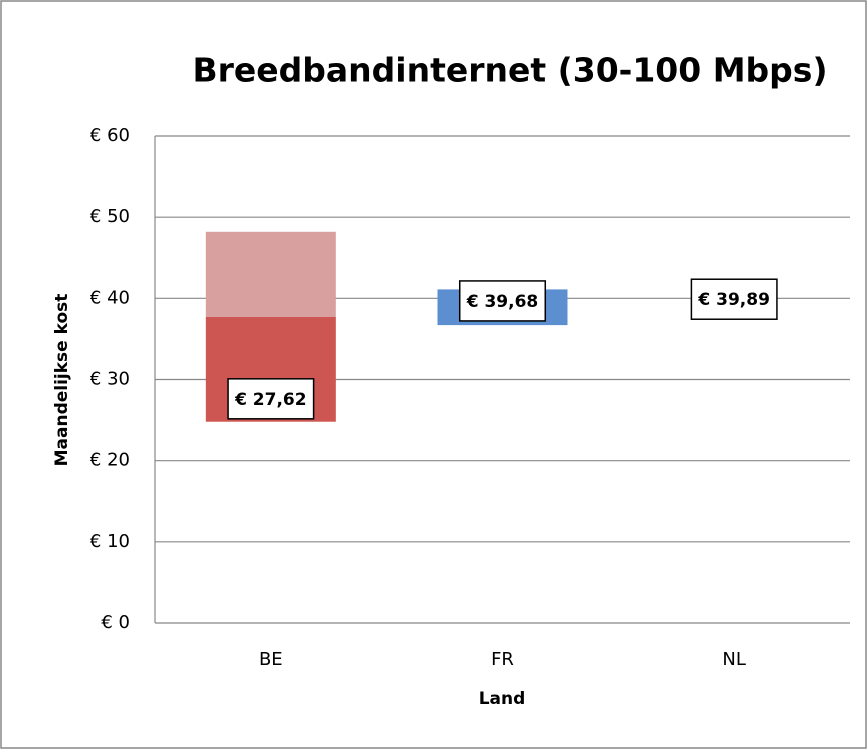  Describe the element at coordinates (110, 460) in the screenshot. I see `y-tick-label: € 20` at that location.